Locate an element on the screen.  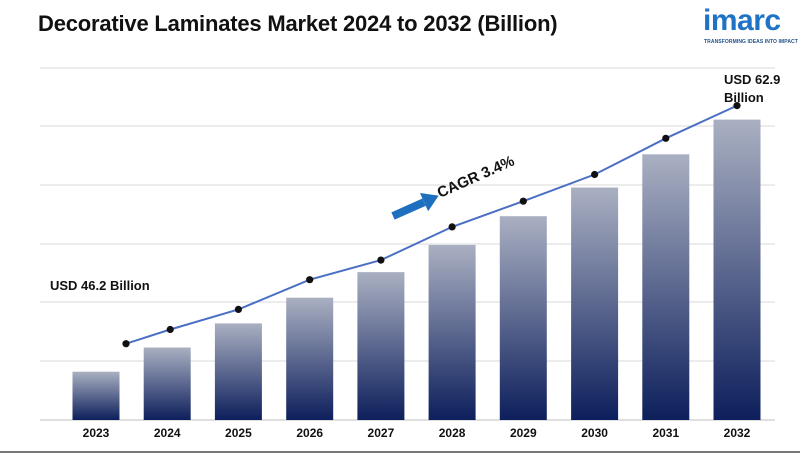
x-tick-label: 2032 is located at coordinates (737, 433).